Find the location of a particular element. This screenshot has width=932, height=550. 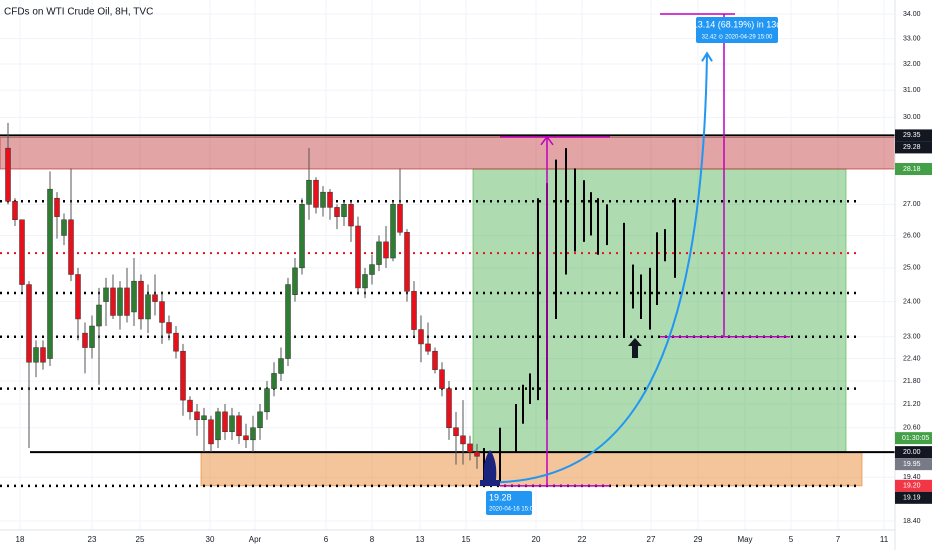

countdown-label: 01:30:05 is located at coordinates (915, 438).